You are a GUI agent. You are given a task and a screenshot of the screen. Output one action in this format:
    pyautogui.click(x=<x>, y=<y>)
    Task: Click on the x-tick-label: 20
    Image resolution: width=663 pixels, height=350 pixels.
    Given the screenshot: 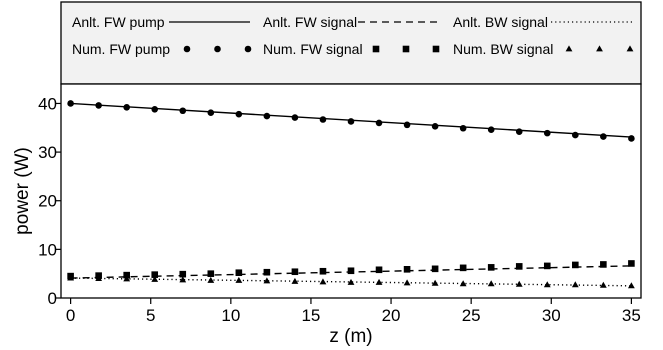 What is the action you would take?
    pyautogui.click(x=391, y=315)
    